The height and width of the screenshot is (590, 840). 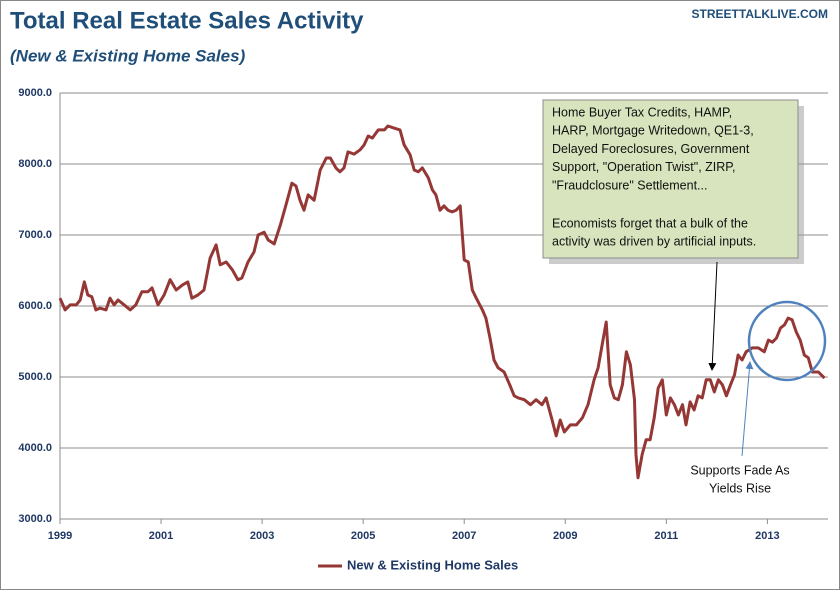 I want to click on x-tick-label: 2001, so click(x=161, y=536).